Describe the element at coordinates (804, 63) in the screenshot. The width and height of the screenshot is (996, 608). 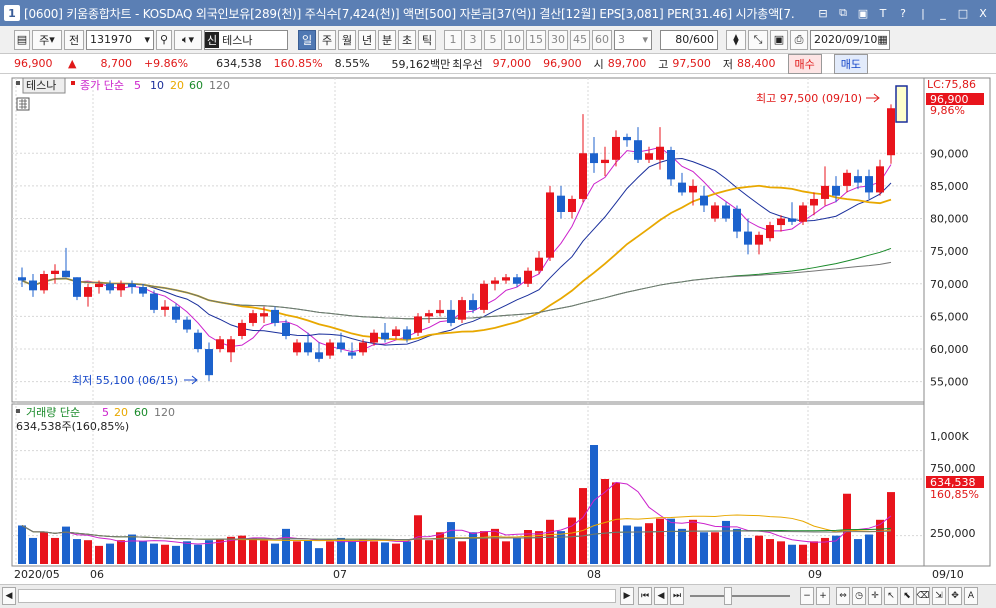
I see `buy-button: 매수` at that location.